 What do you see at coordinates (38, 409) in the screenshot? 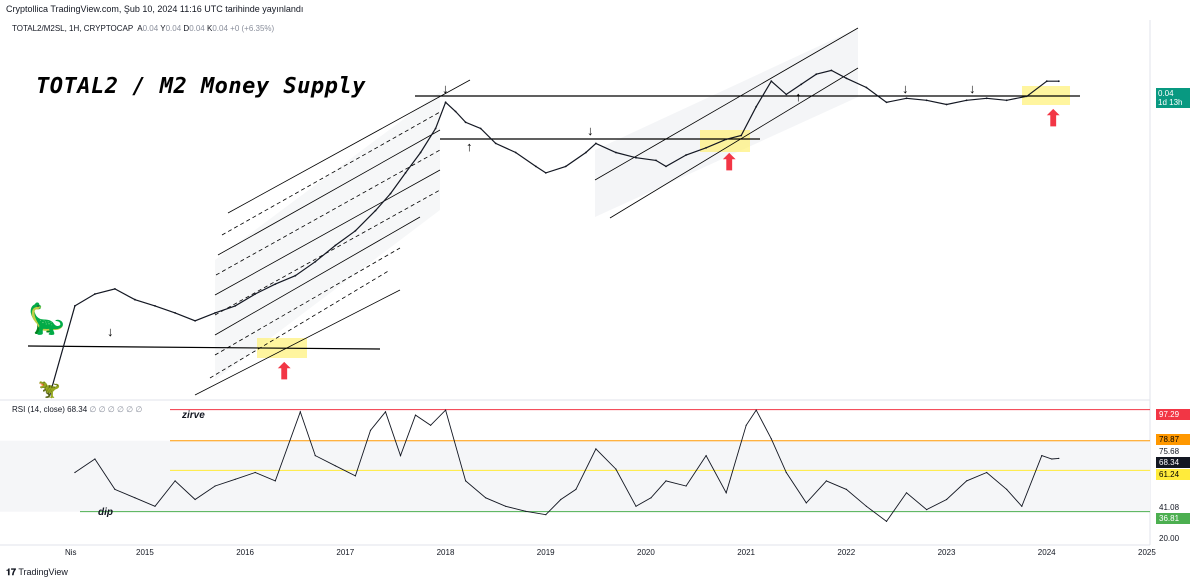
I see `rsi-indicator-name: RSI (14, close)` at bounding box center [38, 409].